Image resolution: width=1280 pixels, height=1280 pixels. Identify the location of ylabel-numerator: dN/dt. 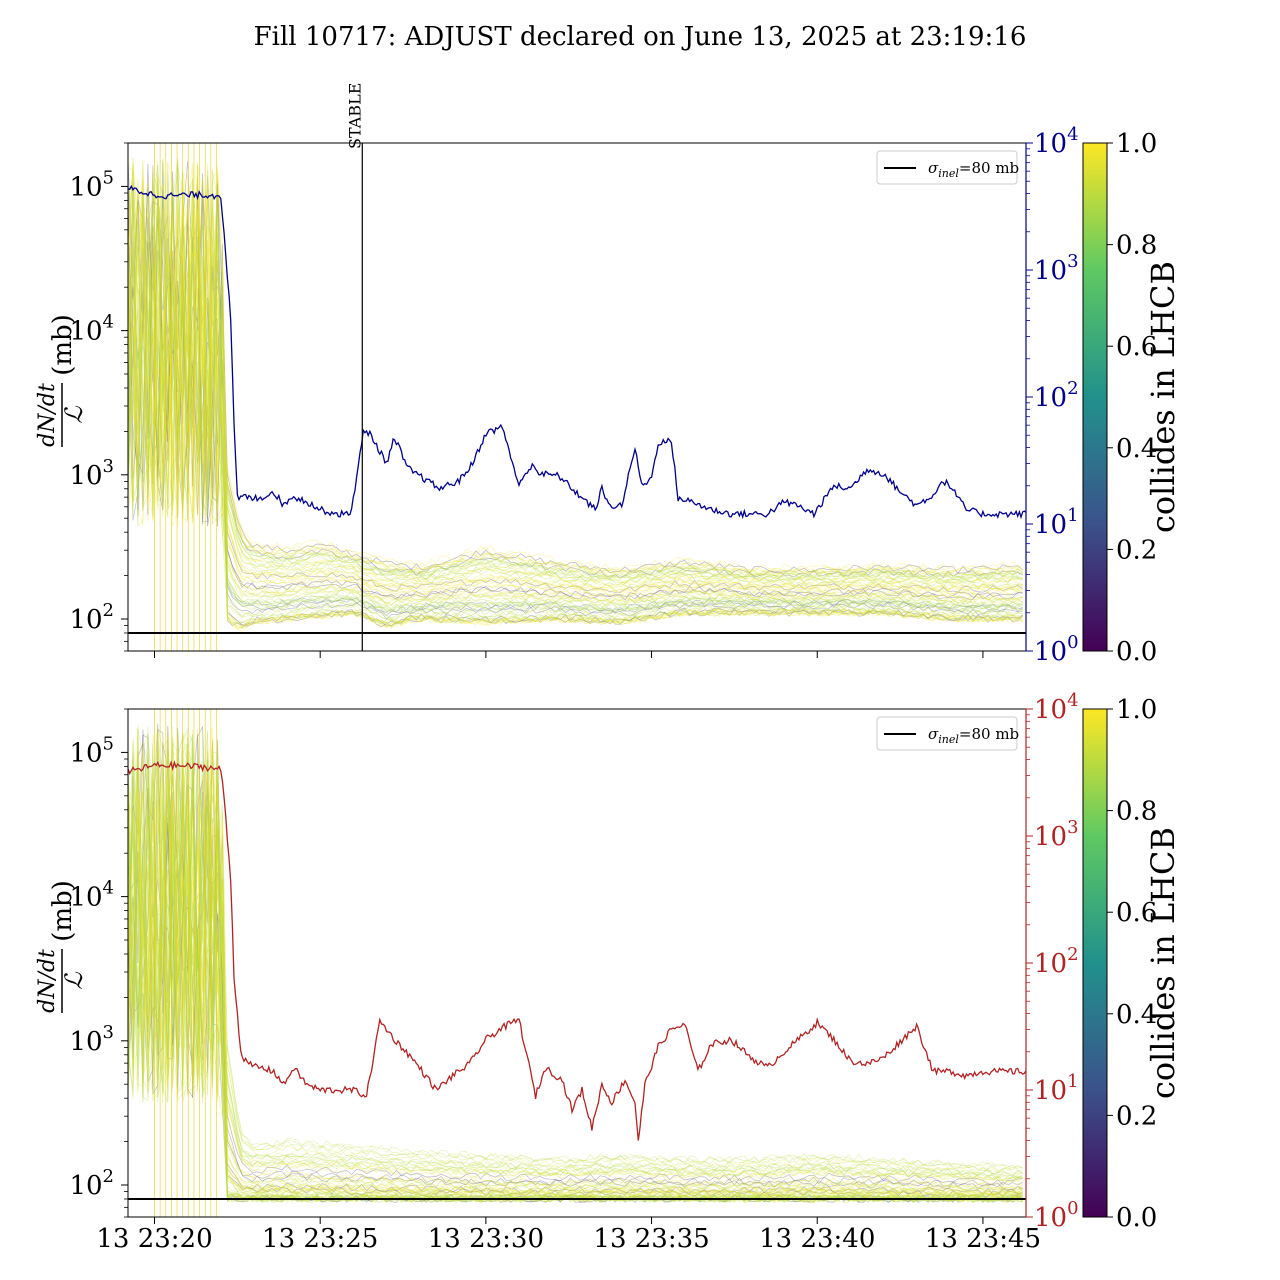
(47, 981).